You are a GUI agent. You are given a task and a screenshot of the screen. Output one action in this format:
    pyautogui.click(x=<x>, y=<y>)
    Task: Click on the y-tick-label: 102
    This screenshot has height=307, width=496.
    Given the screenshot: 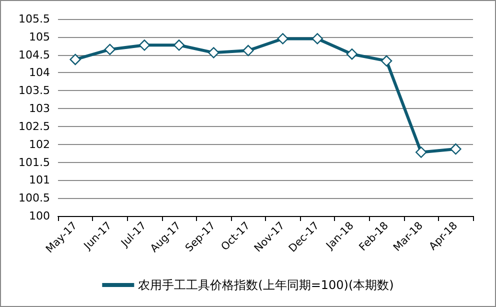 What is the action you would take?
    pyautogui.click(x=39, y=144)
    